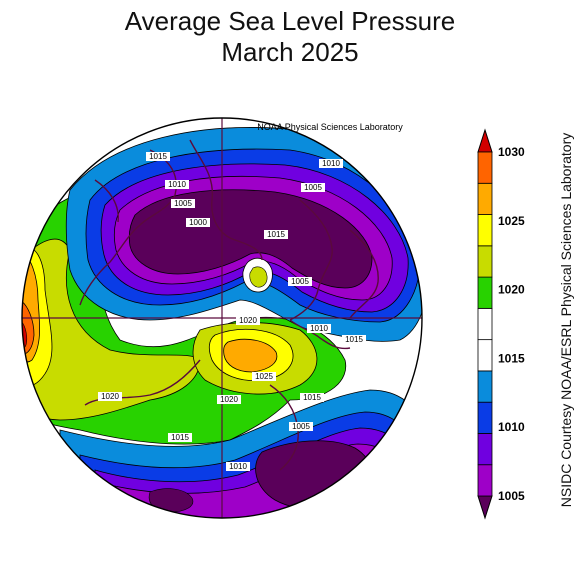  I want to click on contour-label: 1000, so click(198, 222).